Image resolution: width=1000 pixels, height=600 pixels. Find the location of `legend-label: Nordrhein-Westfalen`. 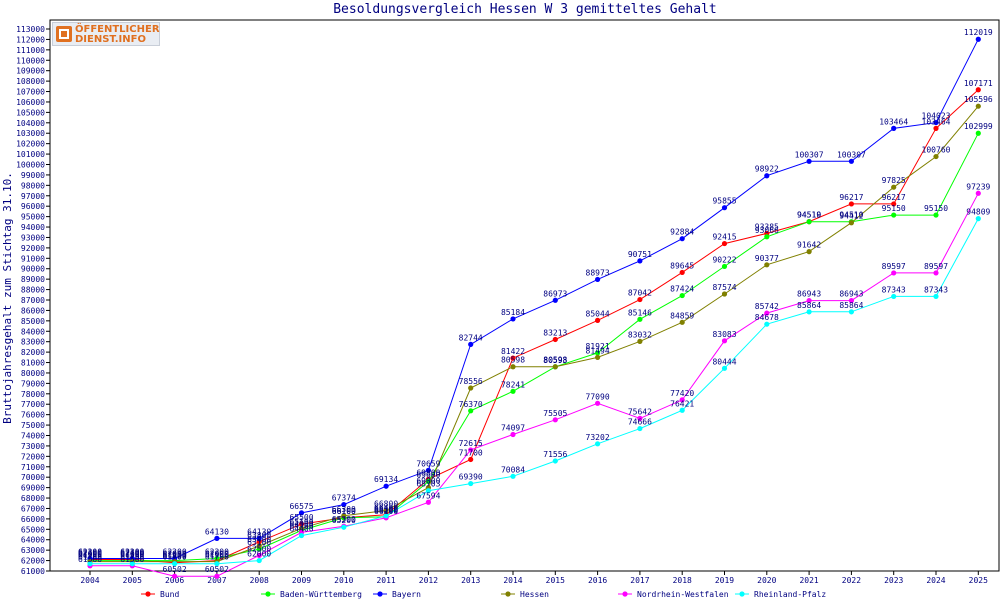

legend-label: Nordrhein-Westfalen is located at coordinates (683, 594).